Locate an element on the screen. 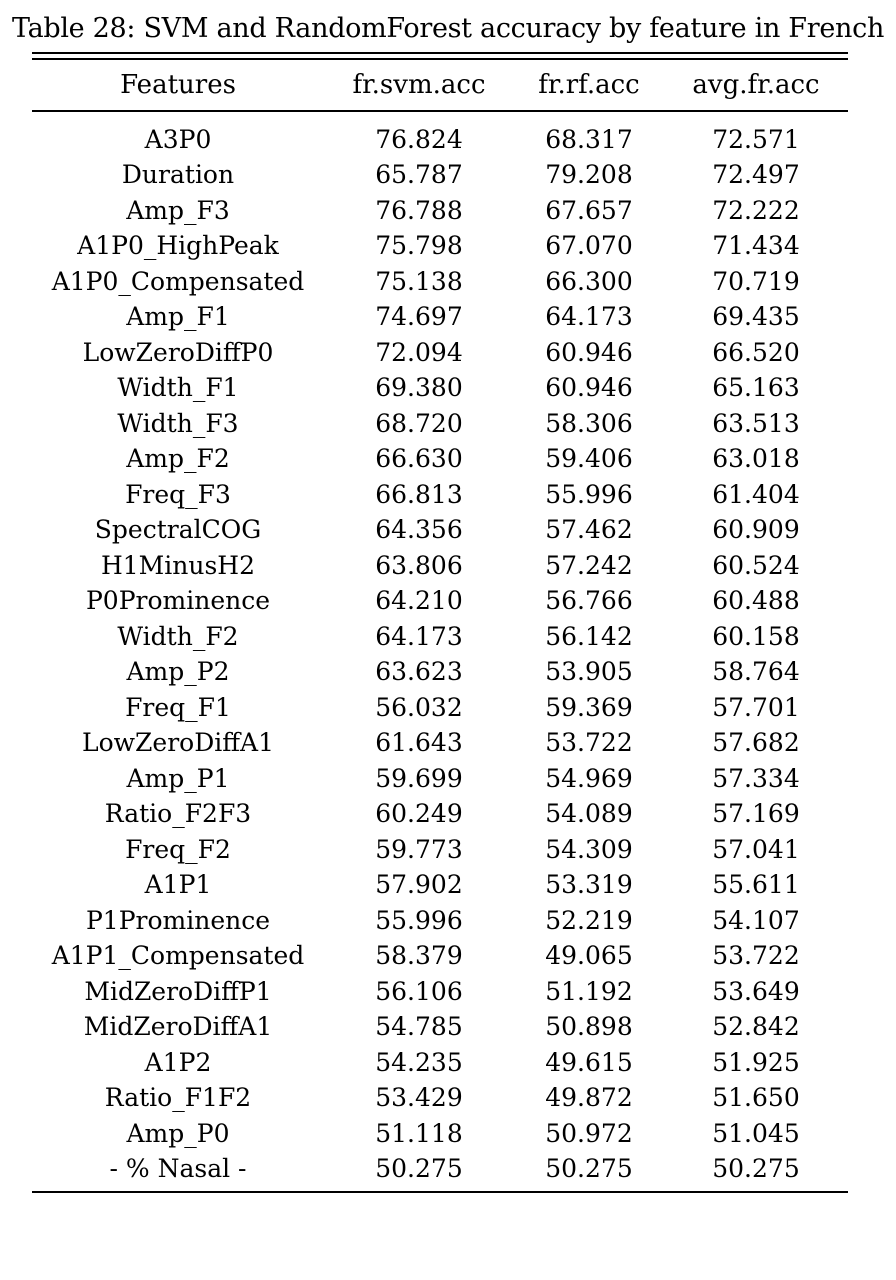  avg-fr-acc-cell: 57.041 is located at coordinates (756, 849).